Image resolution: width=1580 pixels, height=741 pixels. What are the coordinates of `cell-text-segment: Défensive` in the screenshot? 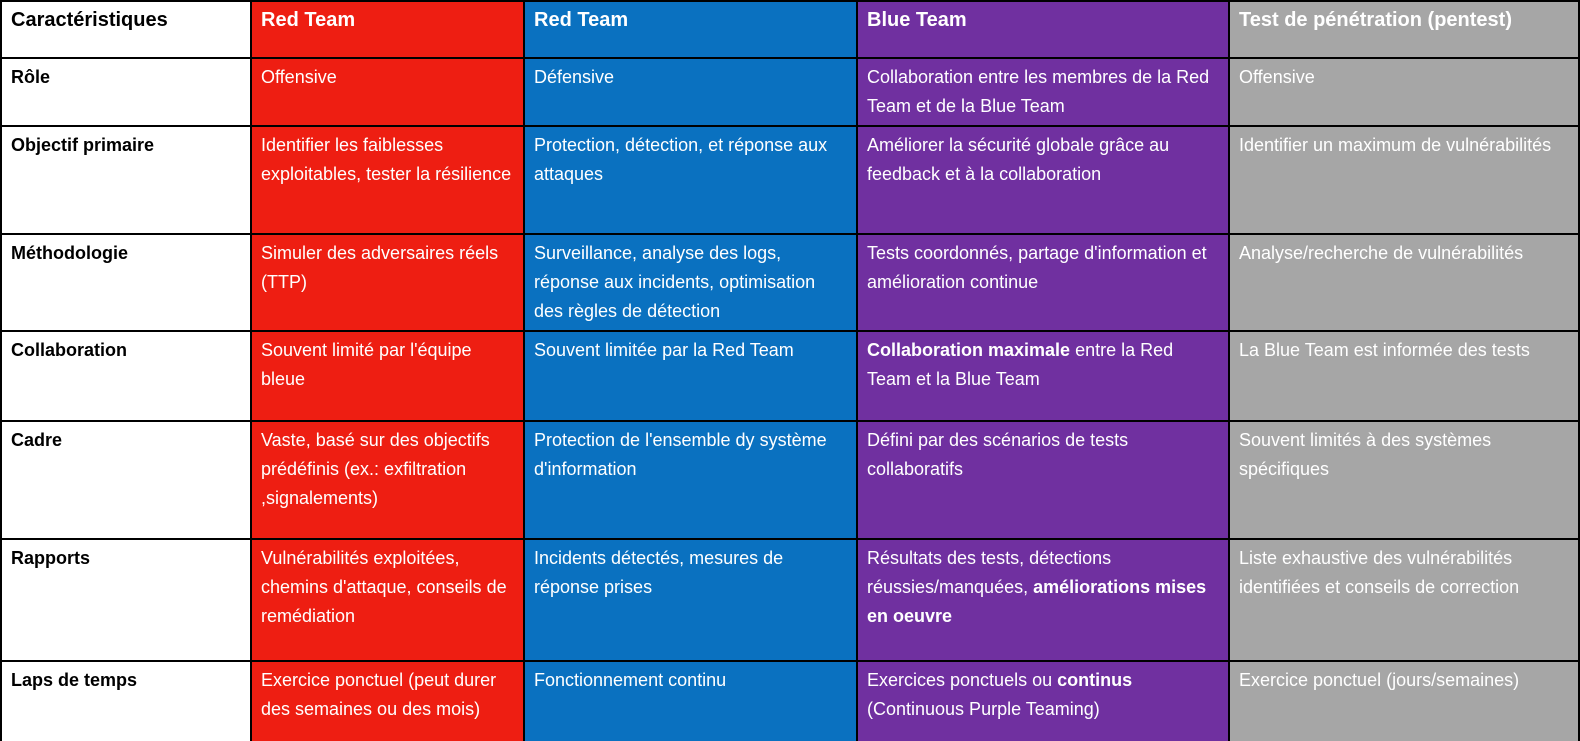 It's located at (574, 77).